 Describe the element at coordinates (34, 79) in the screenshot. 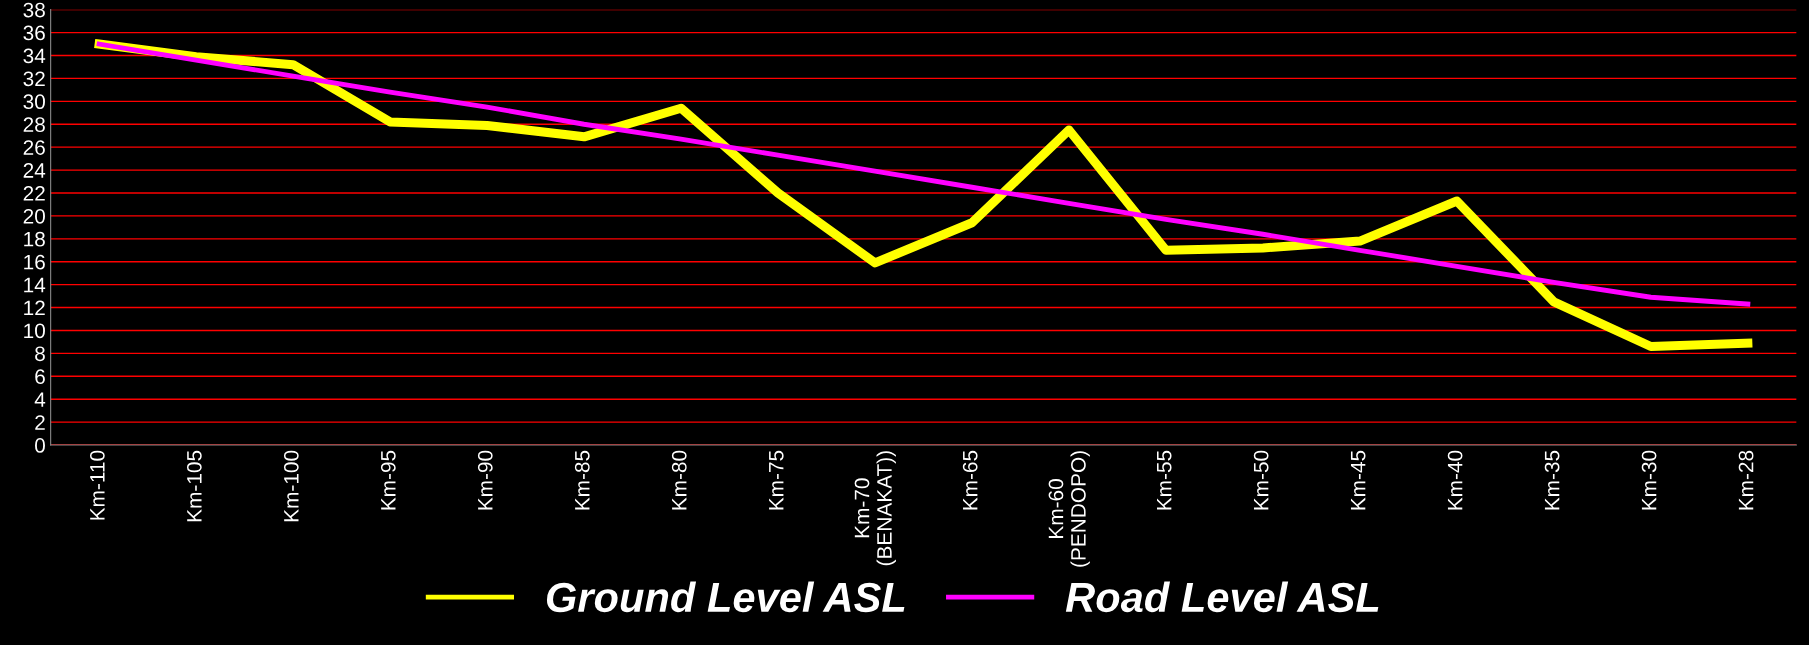

I see `y-tick-label: 32` at that location.